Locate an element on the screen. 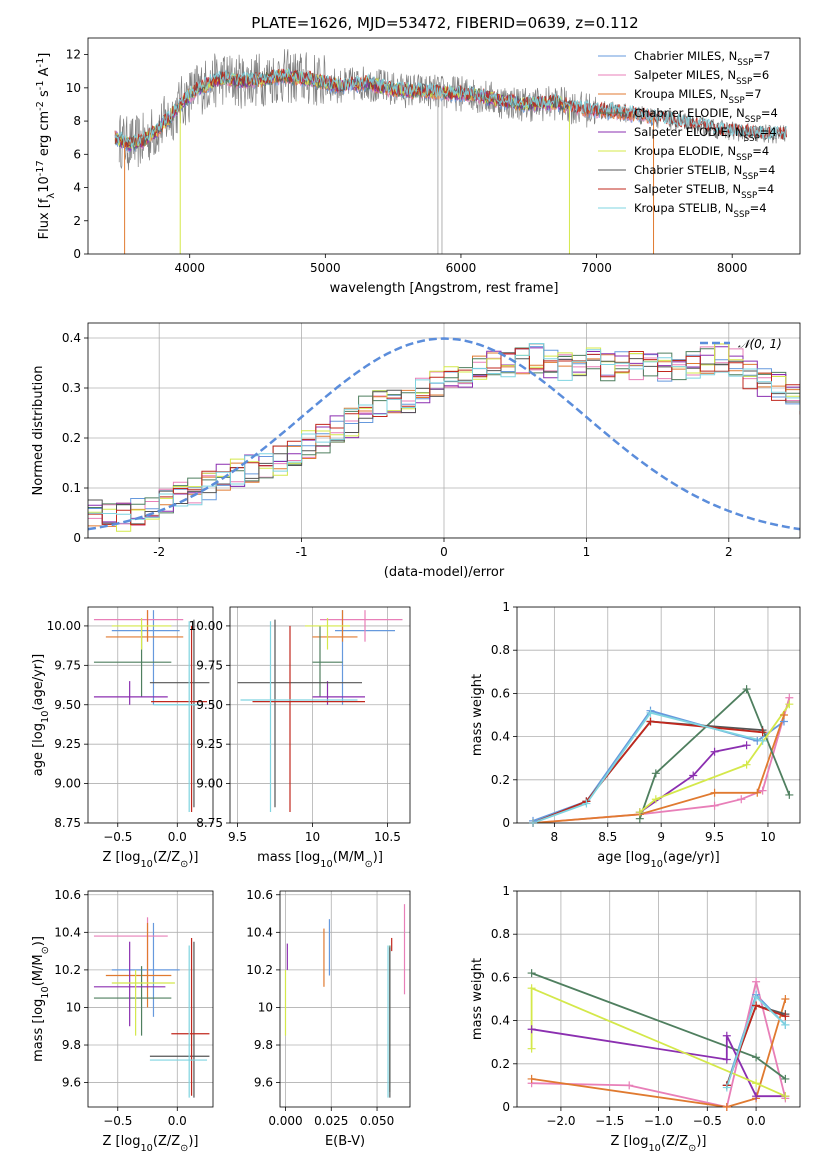 The image size is (819, 1170). y-tick-label: 10.00 is located at coordinates (206, 626).